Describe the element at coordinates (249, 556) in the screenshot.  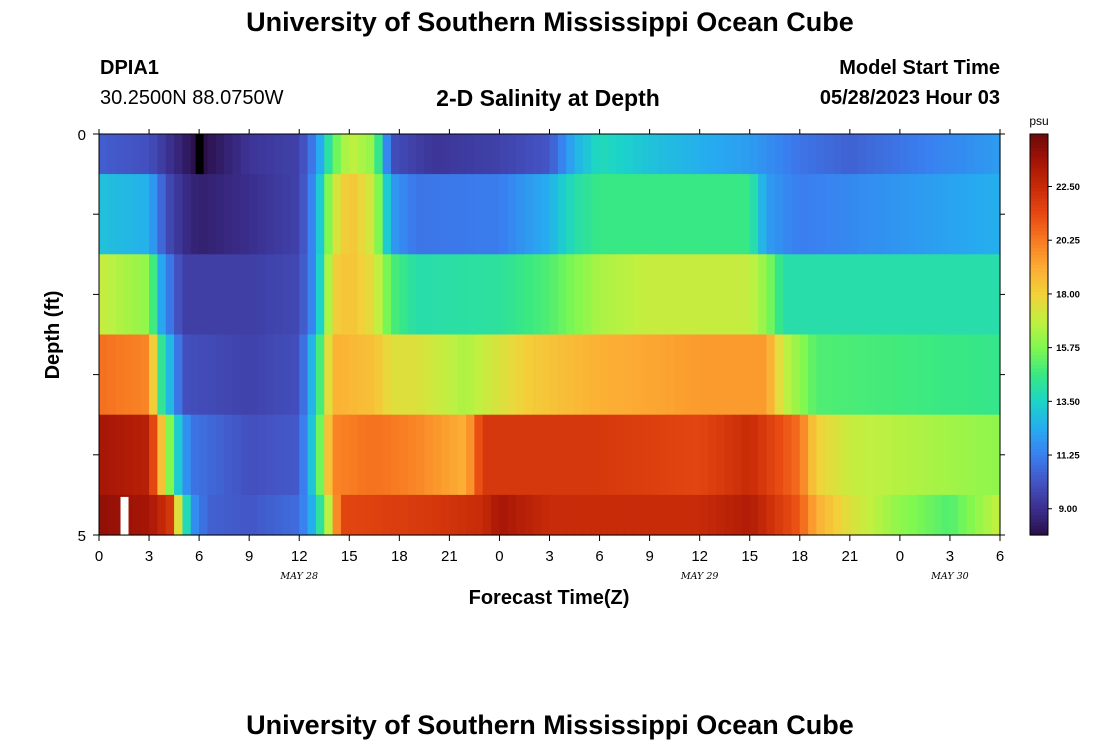
I see `x-tick-label: 9` at that location.